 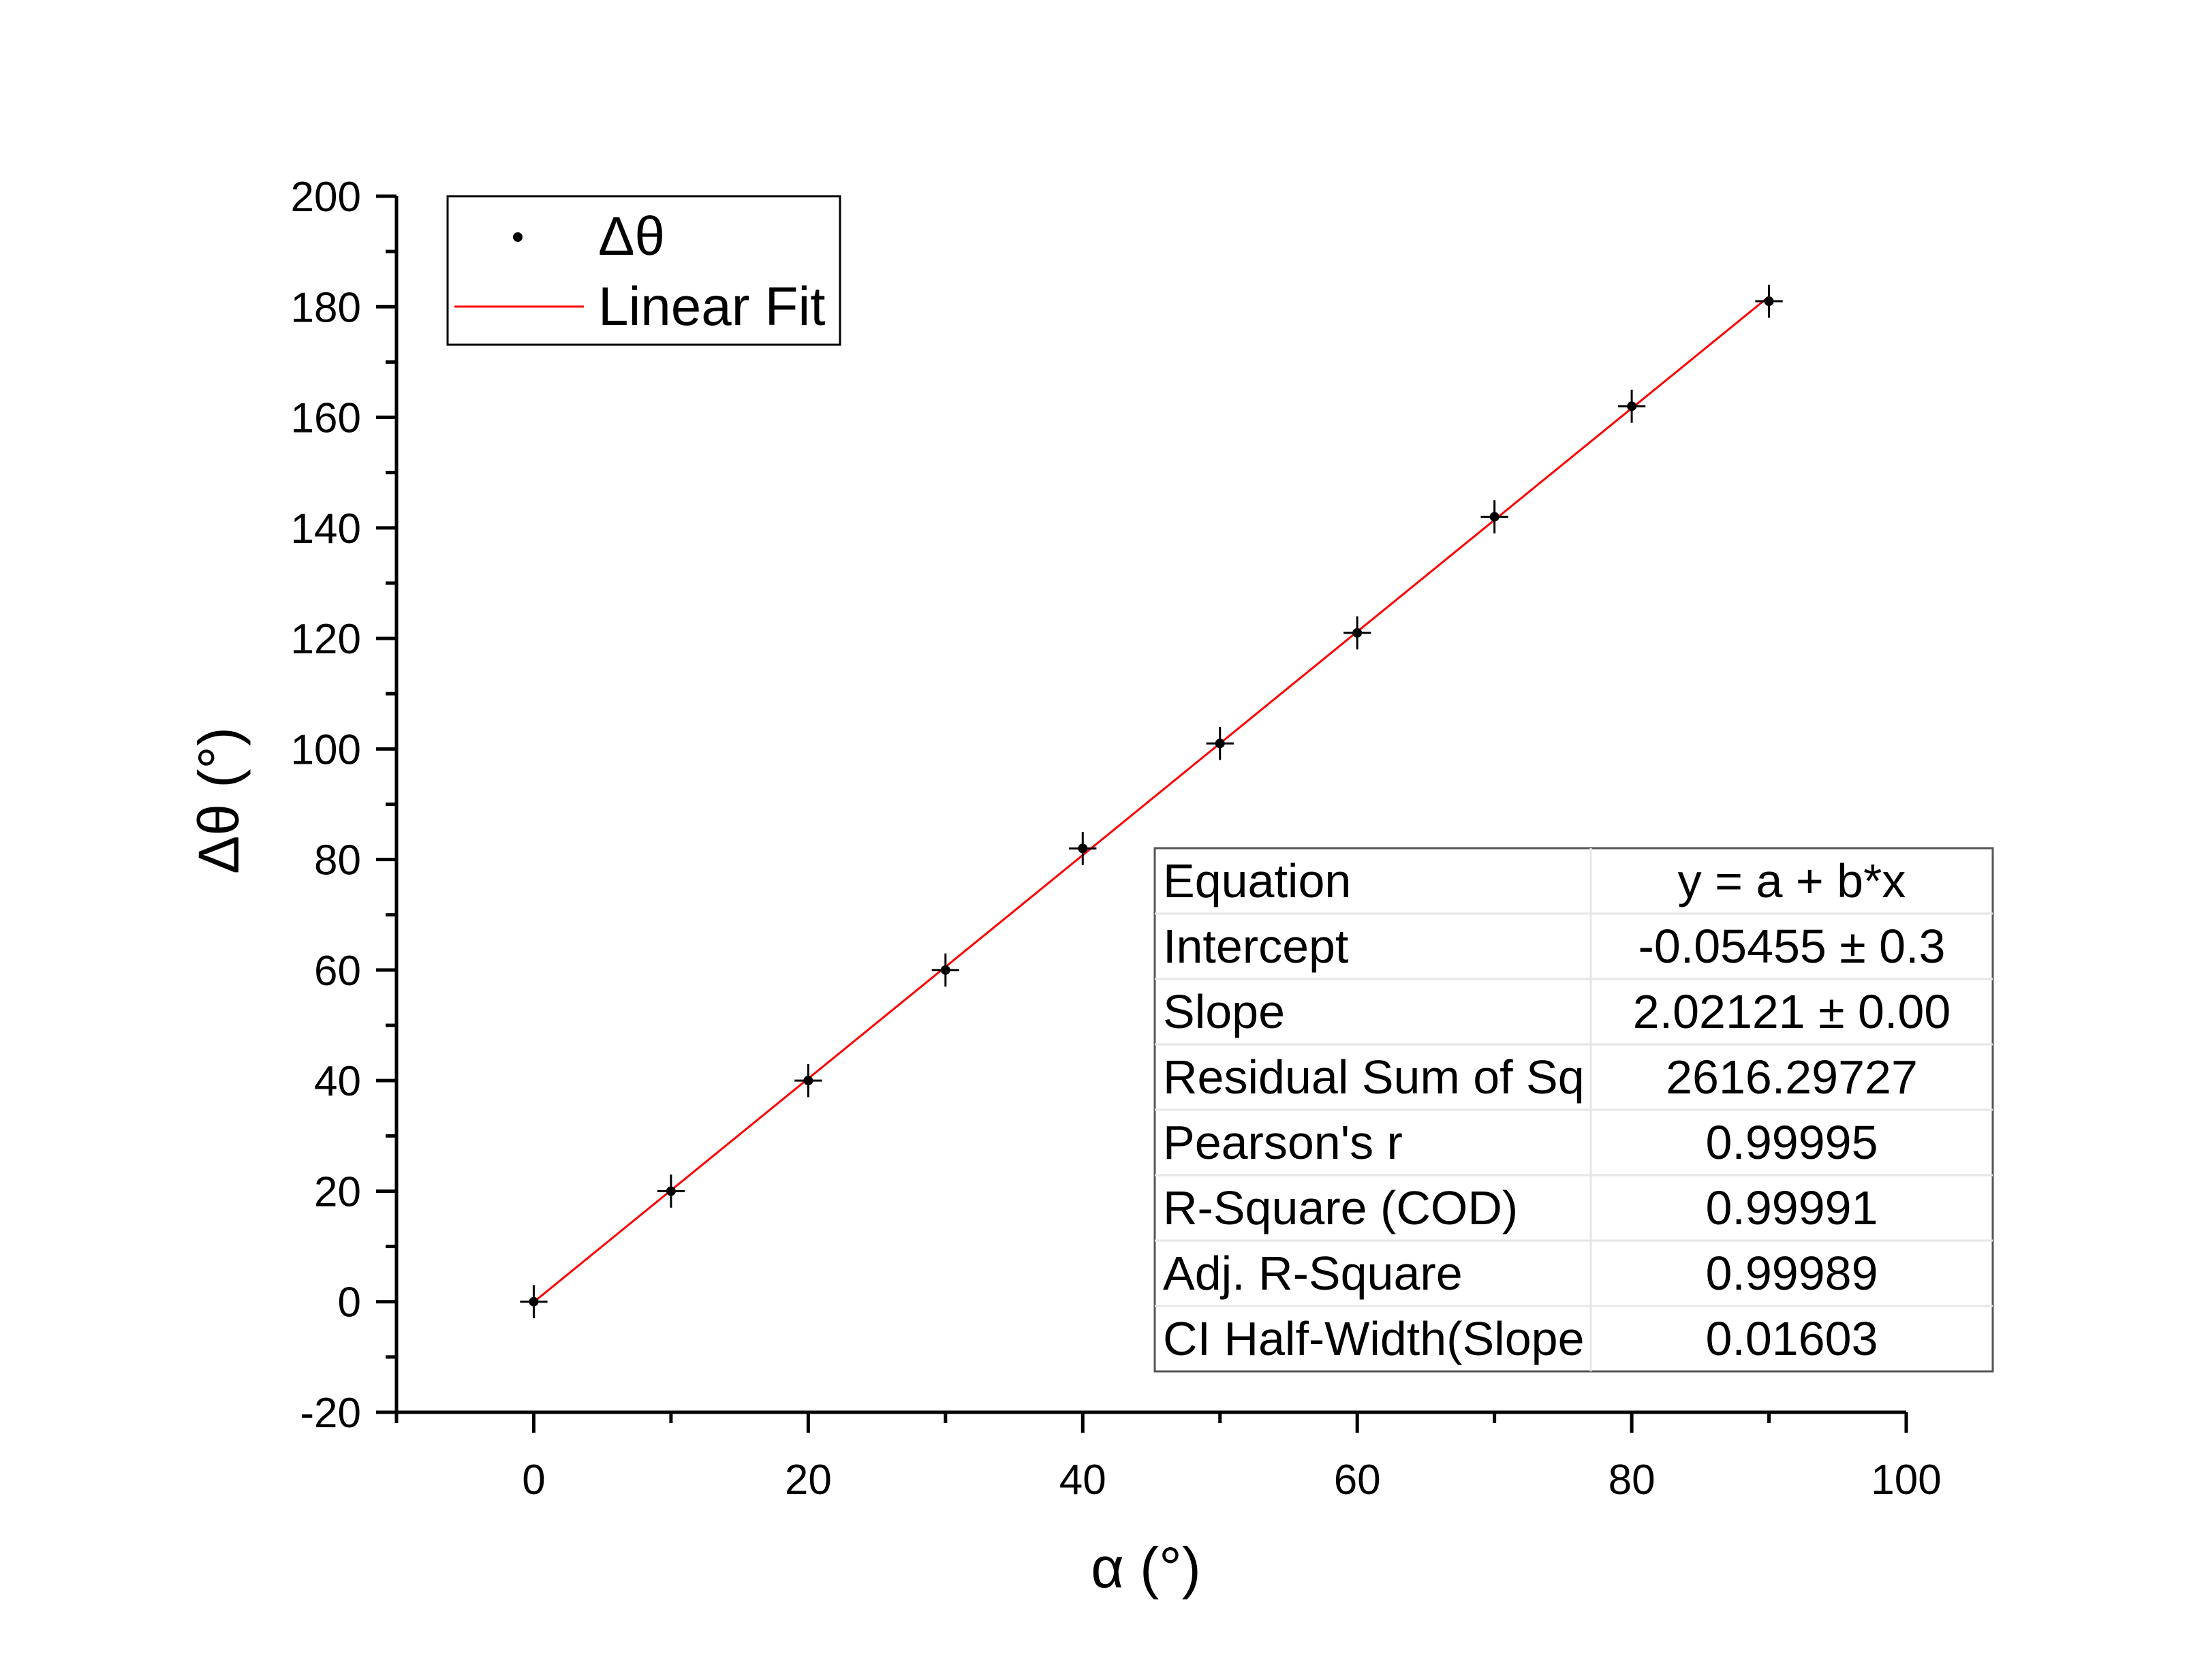 I want to click on table-row-value: 0.99989, so click(x=1791, y=1273).